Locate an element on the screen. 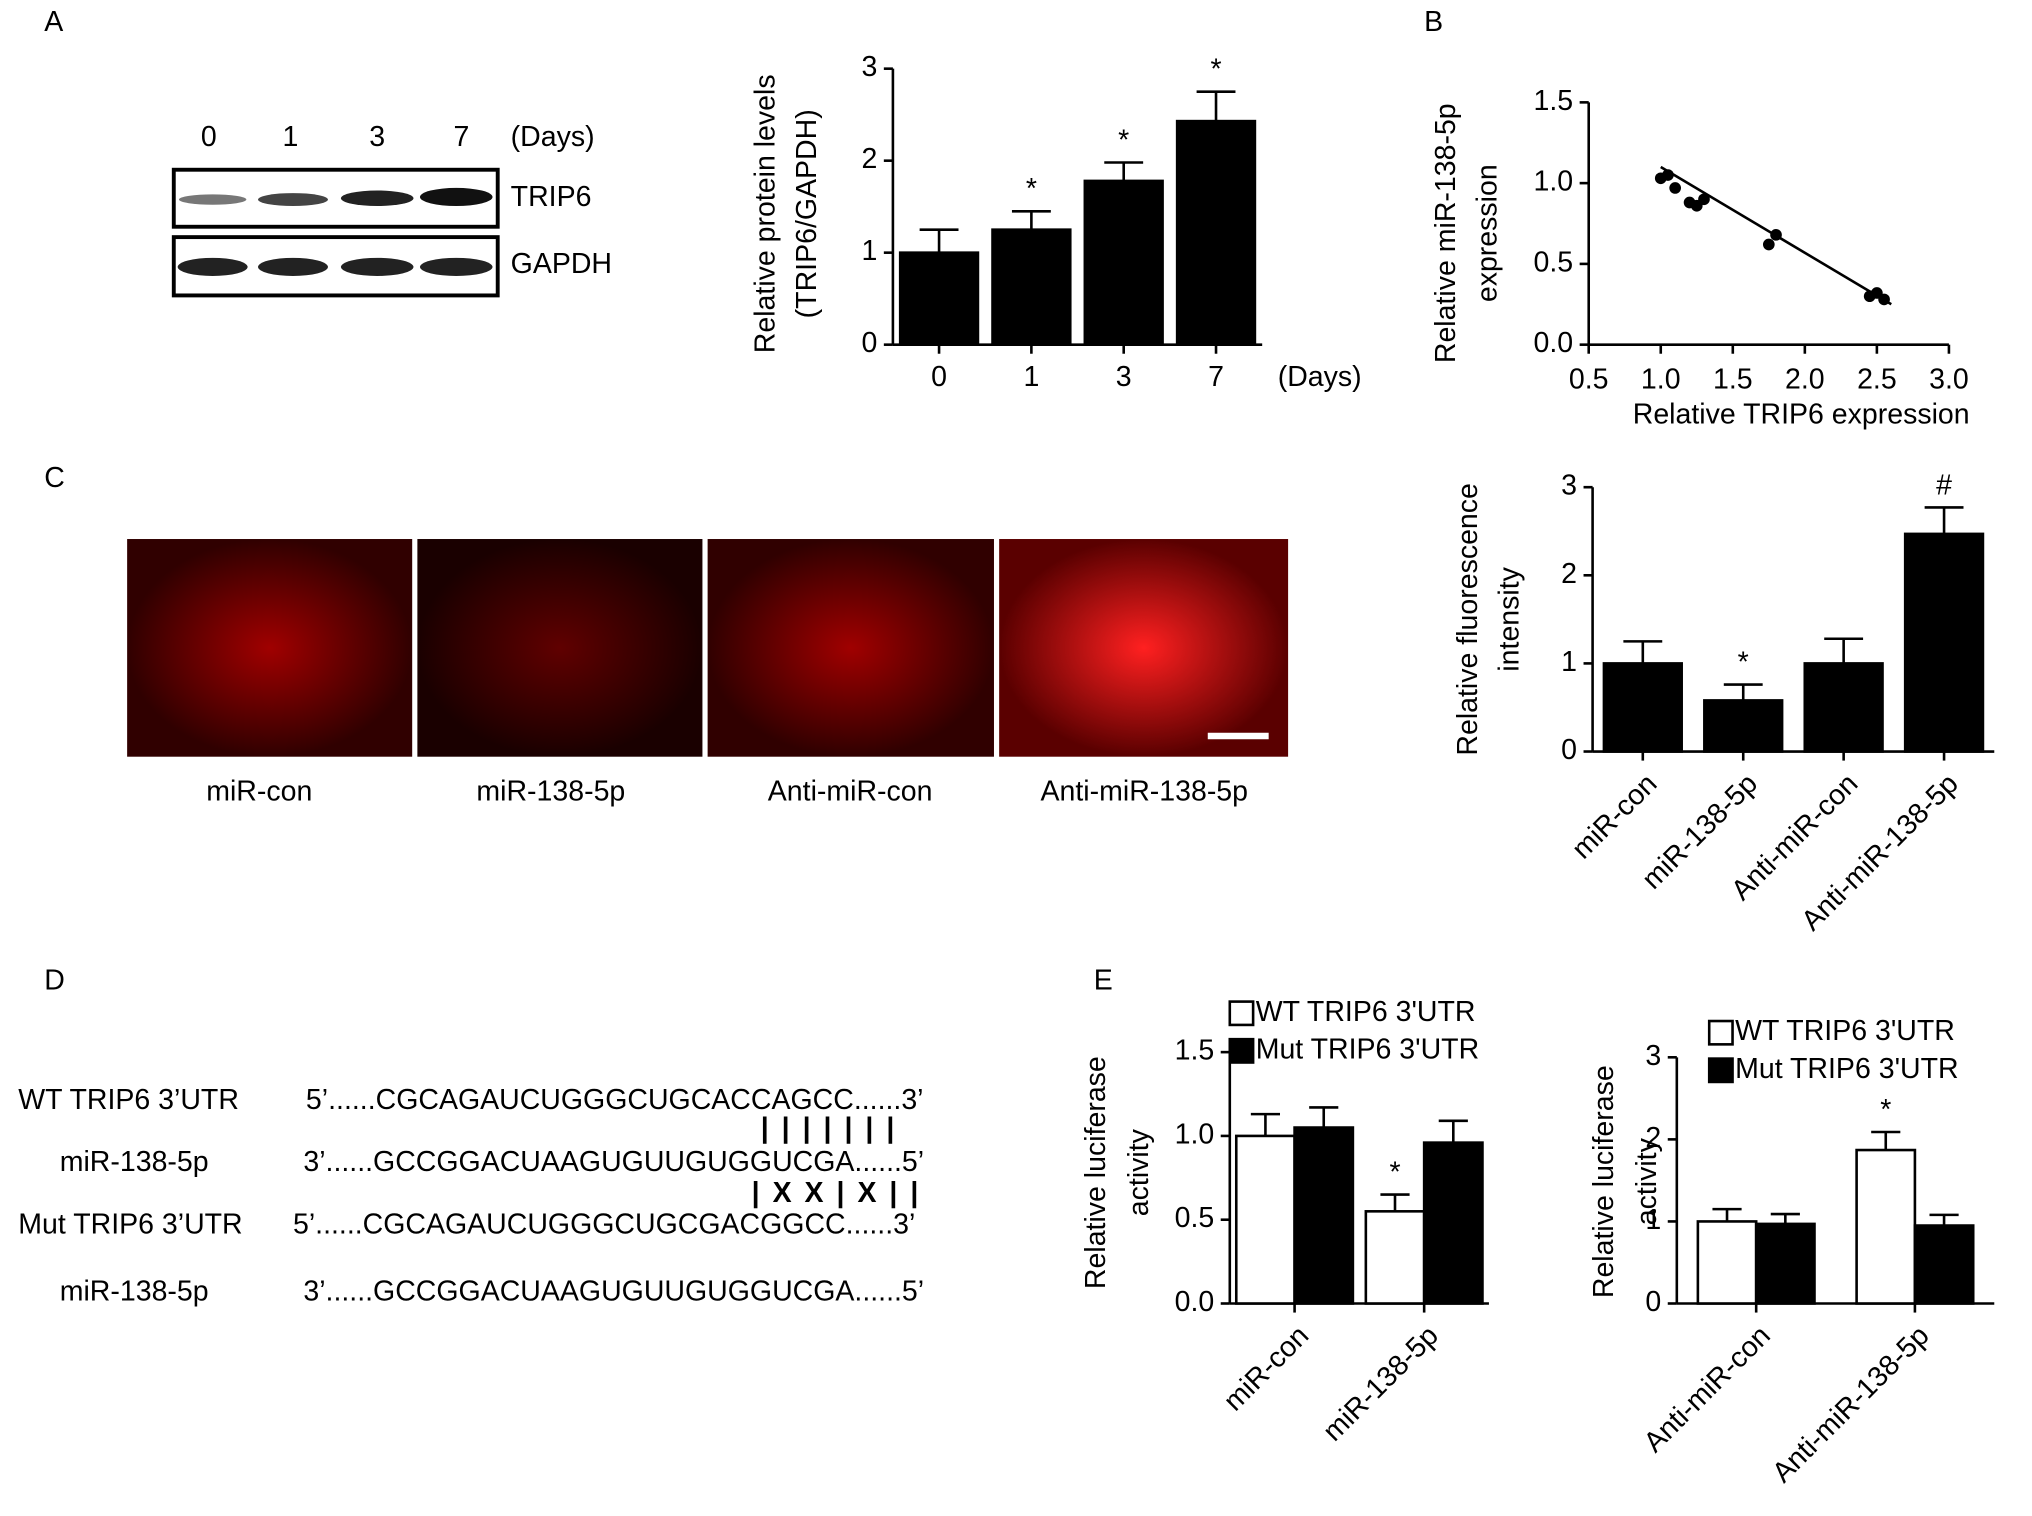  y-axis-label: (TRIP6/GAPDH) is located at coordinates (807, 213).